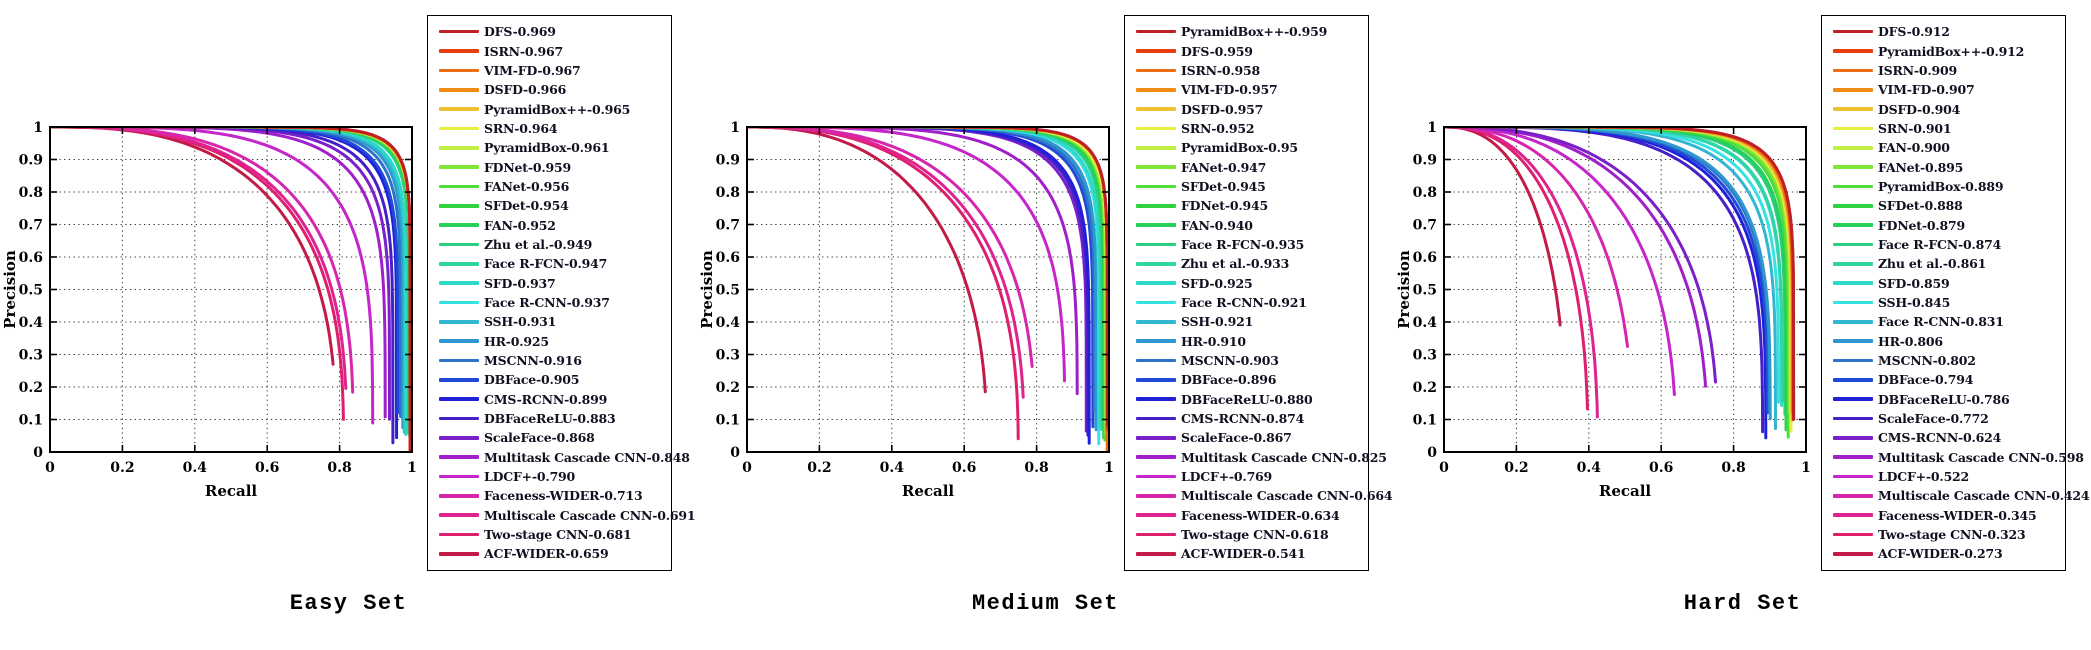 The height and width of the screenshot is (650, 2091). Describe the element at coordinates (1948, 437) in the screenshot. I see `legend-item: CMS-RCNN-0.624` at that location.